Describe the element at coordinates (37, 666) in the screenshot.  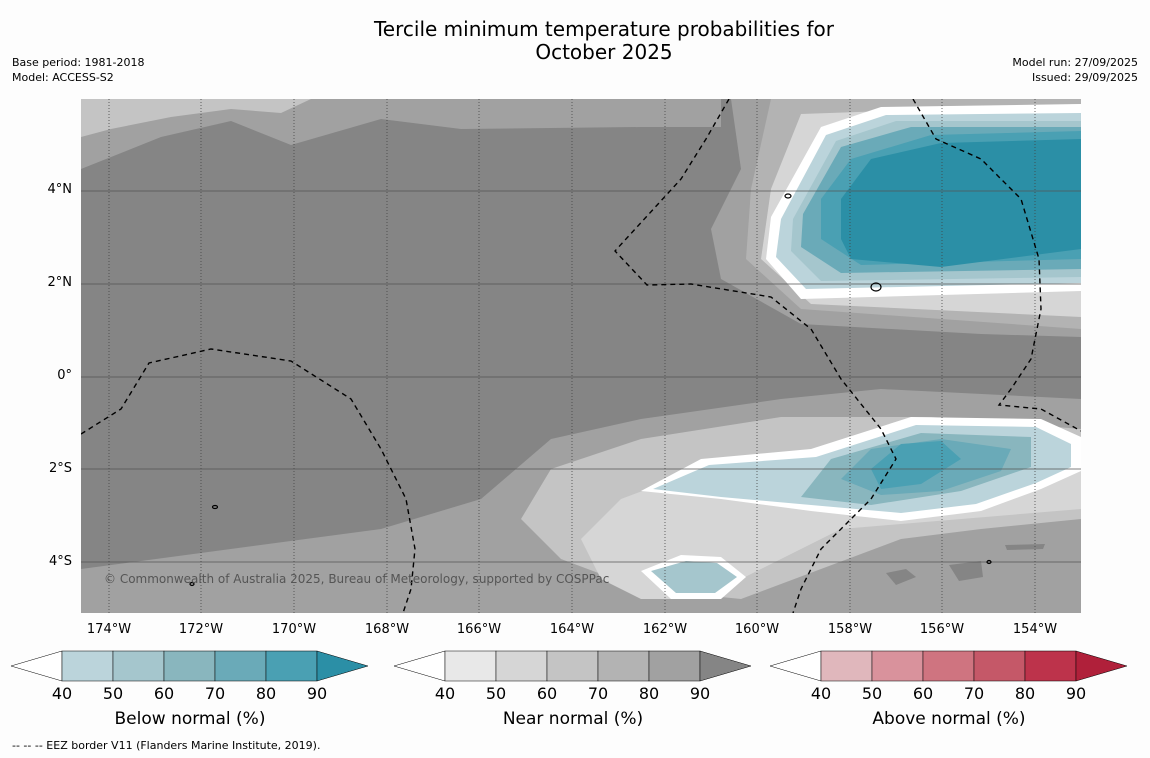
I see `cb0-seg0` at that location.